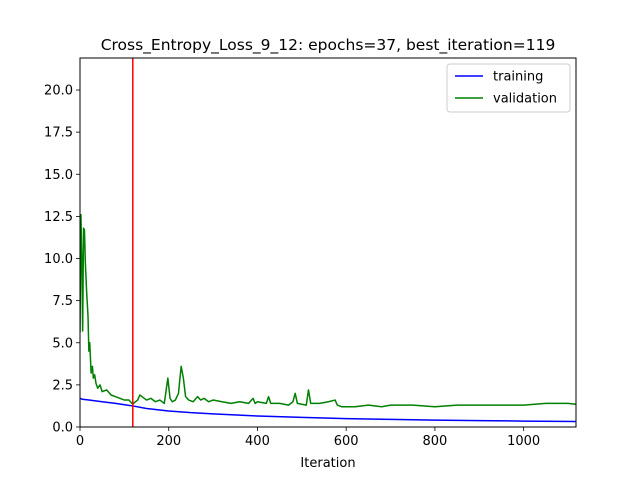  What do you see at coordinates (58, 217) in the screenshot?
I see `y-tick-label: 12.5` at bounding box center [58, 217].